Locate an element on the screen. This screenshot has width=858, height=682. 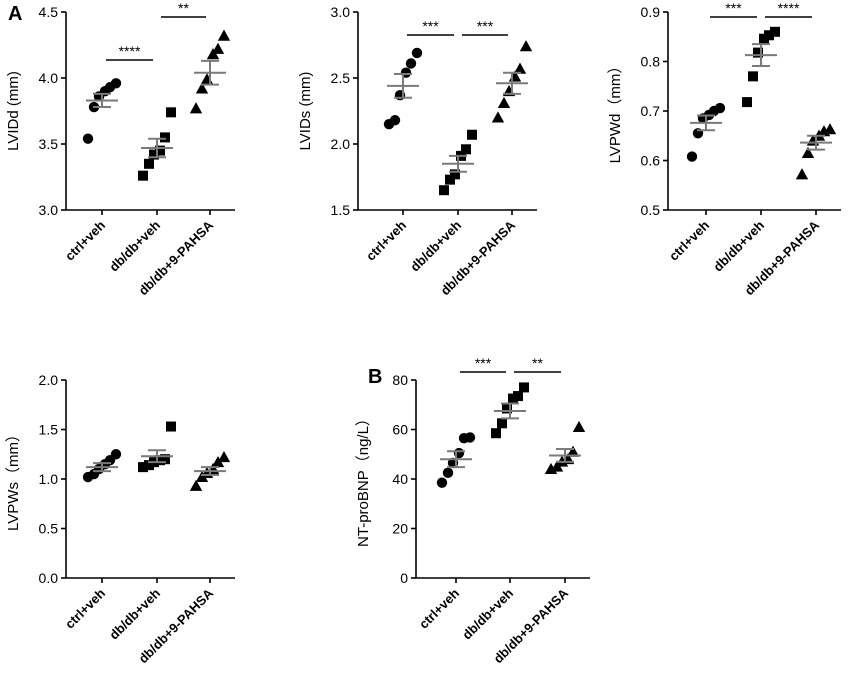
y-axis-title: LVPWd（mm） is located at coordinates (615, 111).